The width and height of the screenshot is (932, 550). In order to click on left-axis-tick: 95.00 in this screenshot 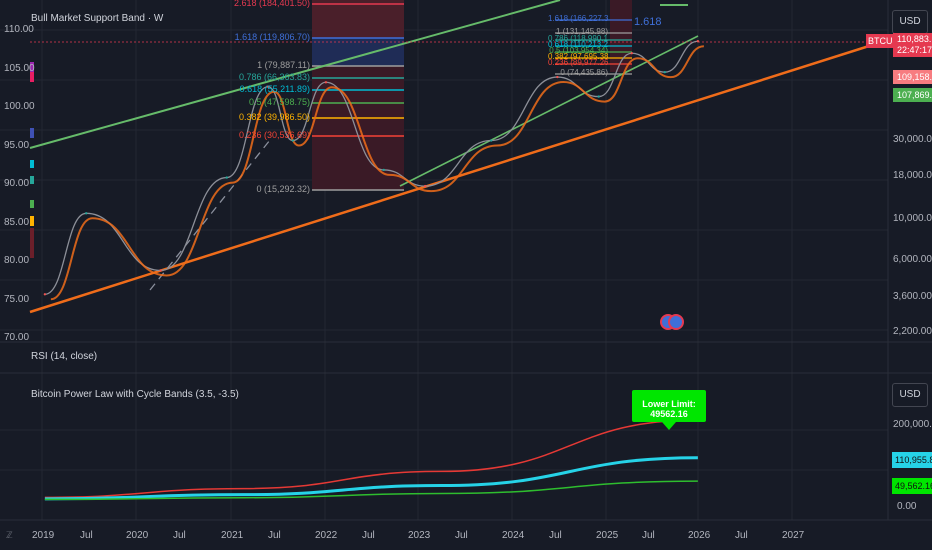, I will do `click(17, 145)`.